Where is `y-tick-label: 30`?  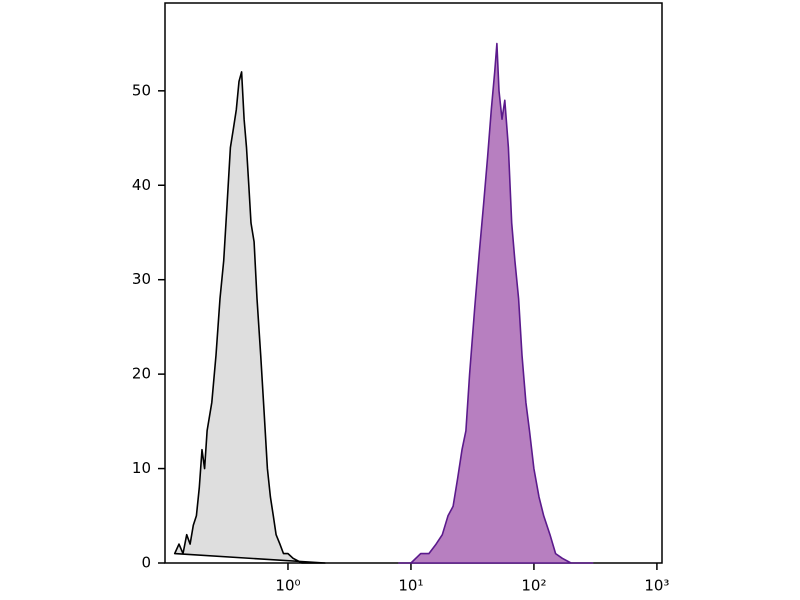 y-tick-label: 30 is located at coordinates (141, 279).